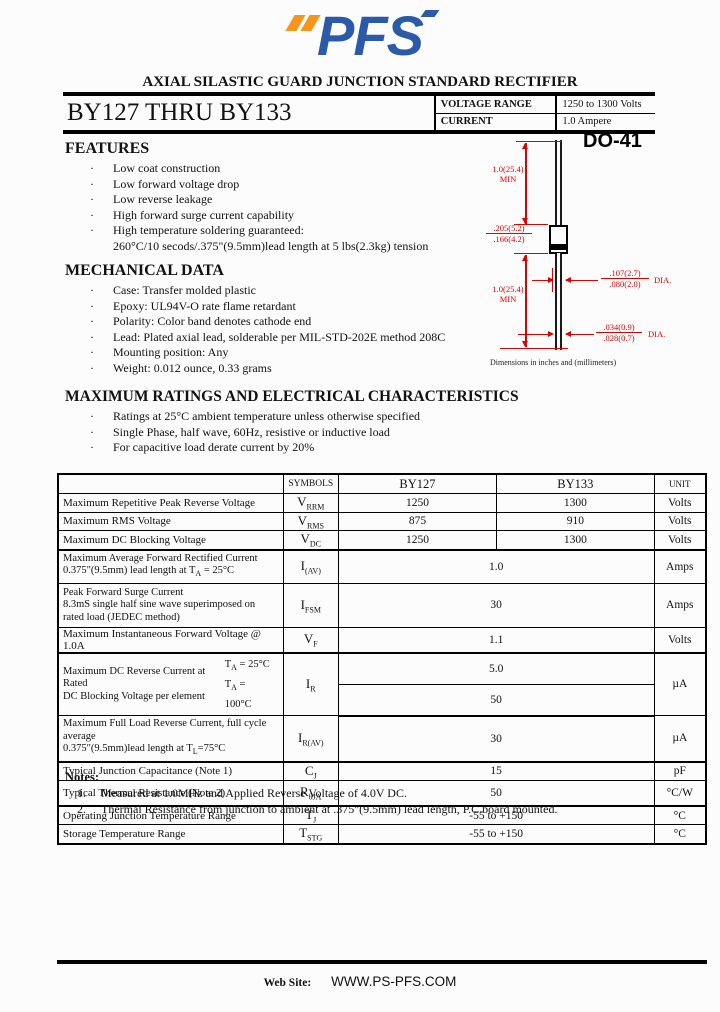 The image size is (720, 1012). What do you see at coordinates (310, 834) in the screenshot?
I see `symbol-cell: TSTG` at bounding box center [310, 834].